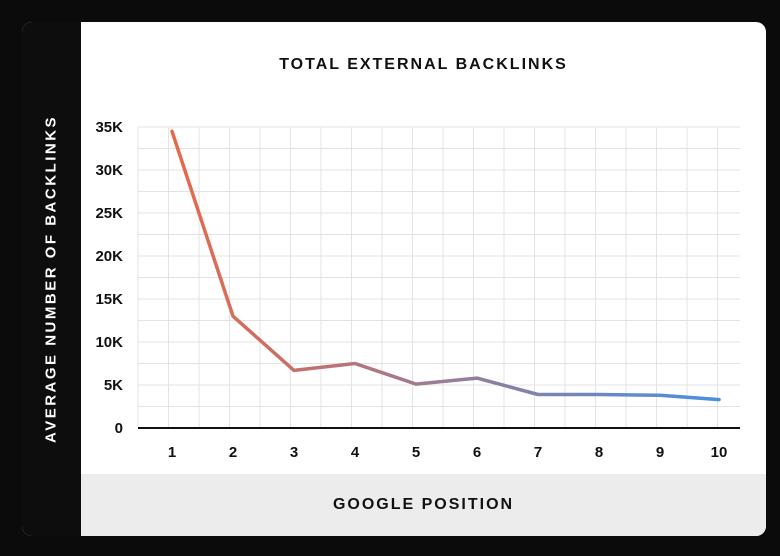 The height and width of the screenshot is (556, 780). What do you see at coordinates (113, 385) in the screenshot?
I see `y-tick-label: 5K` at bounding box center [113, 385].